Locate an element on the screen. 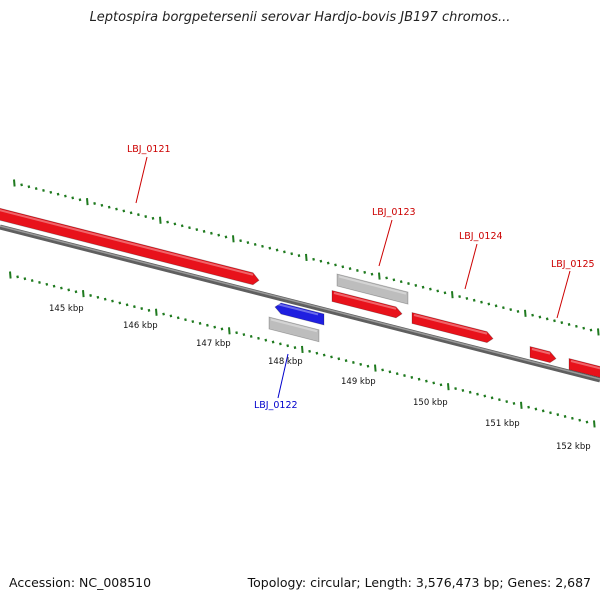 The width and height of the screenshot is (600, 600). gene-label-LBJ_0123: LBJ_0123 is located at coordinates (394, 212).